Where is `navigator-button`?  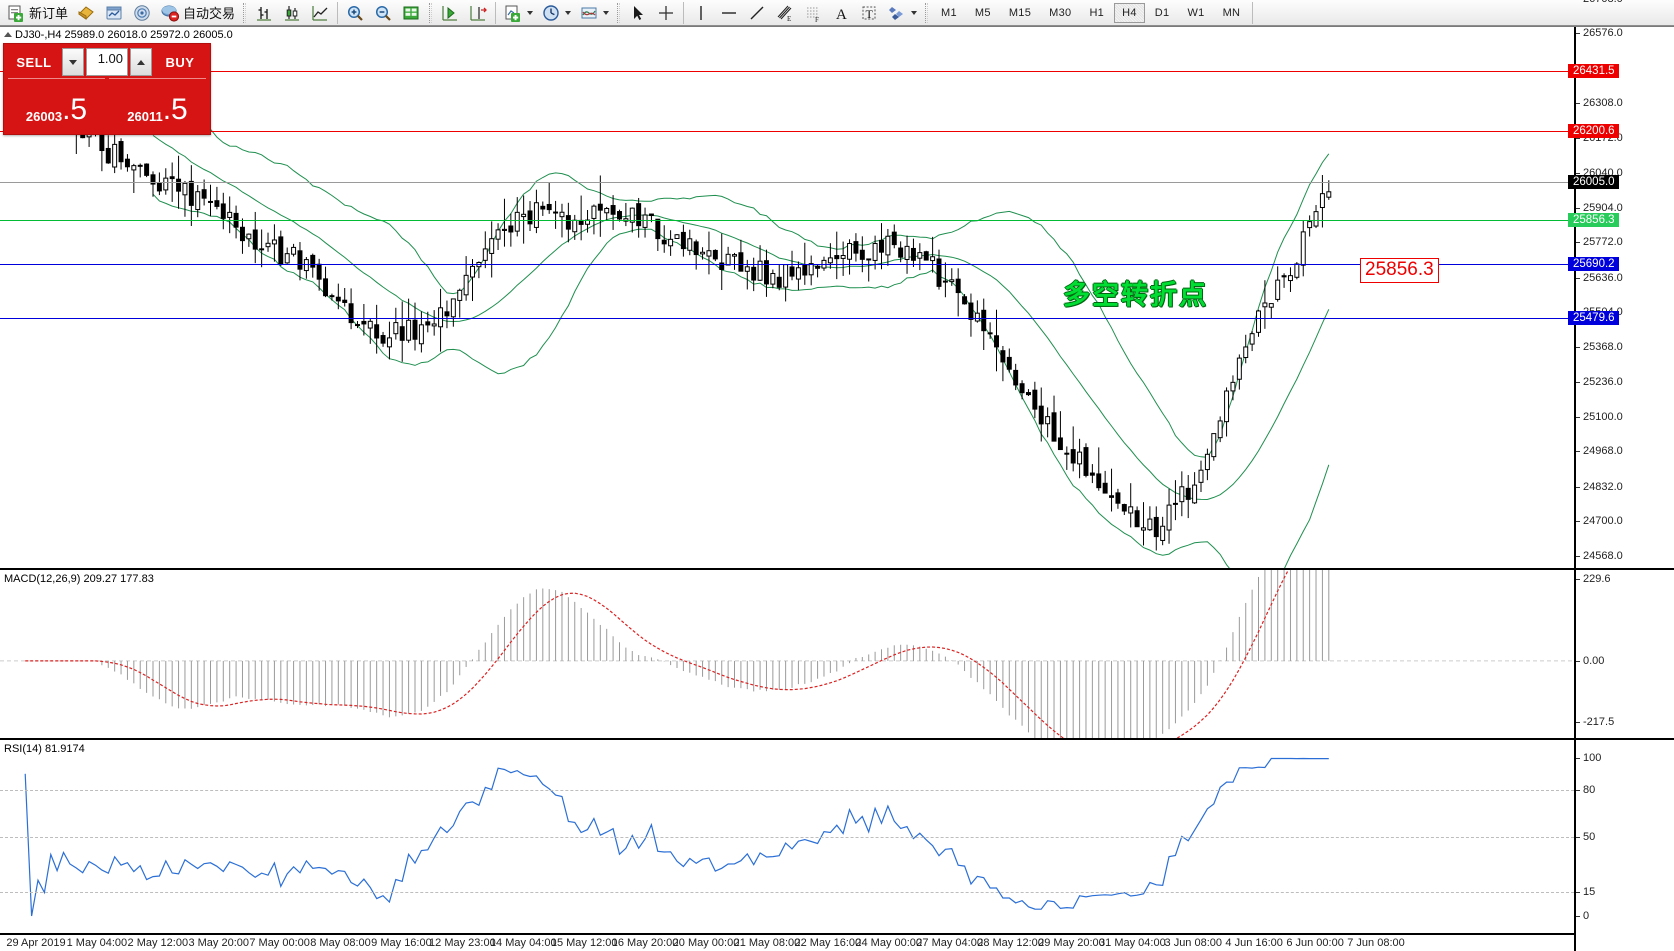
navigator-button is located at coordinates (142, 13).